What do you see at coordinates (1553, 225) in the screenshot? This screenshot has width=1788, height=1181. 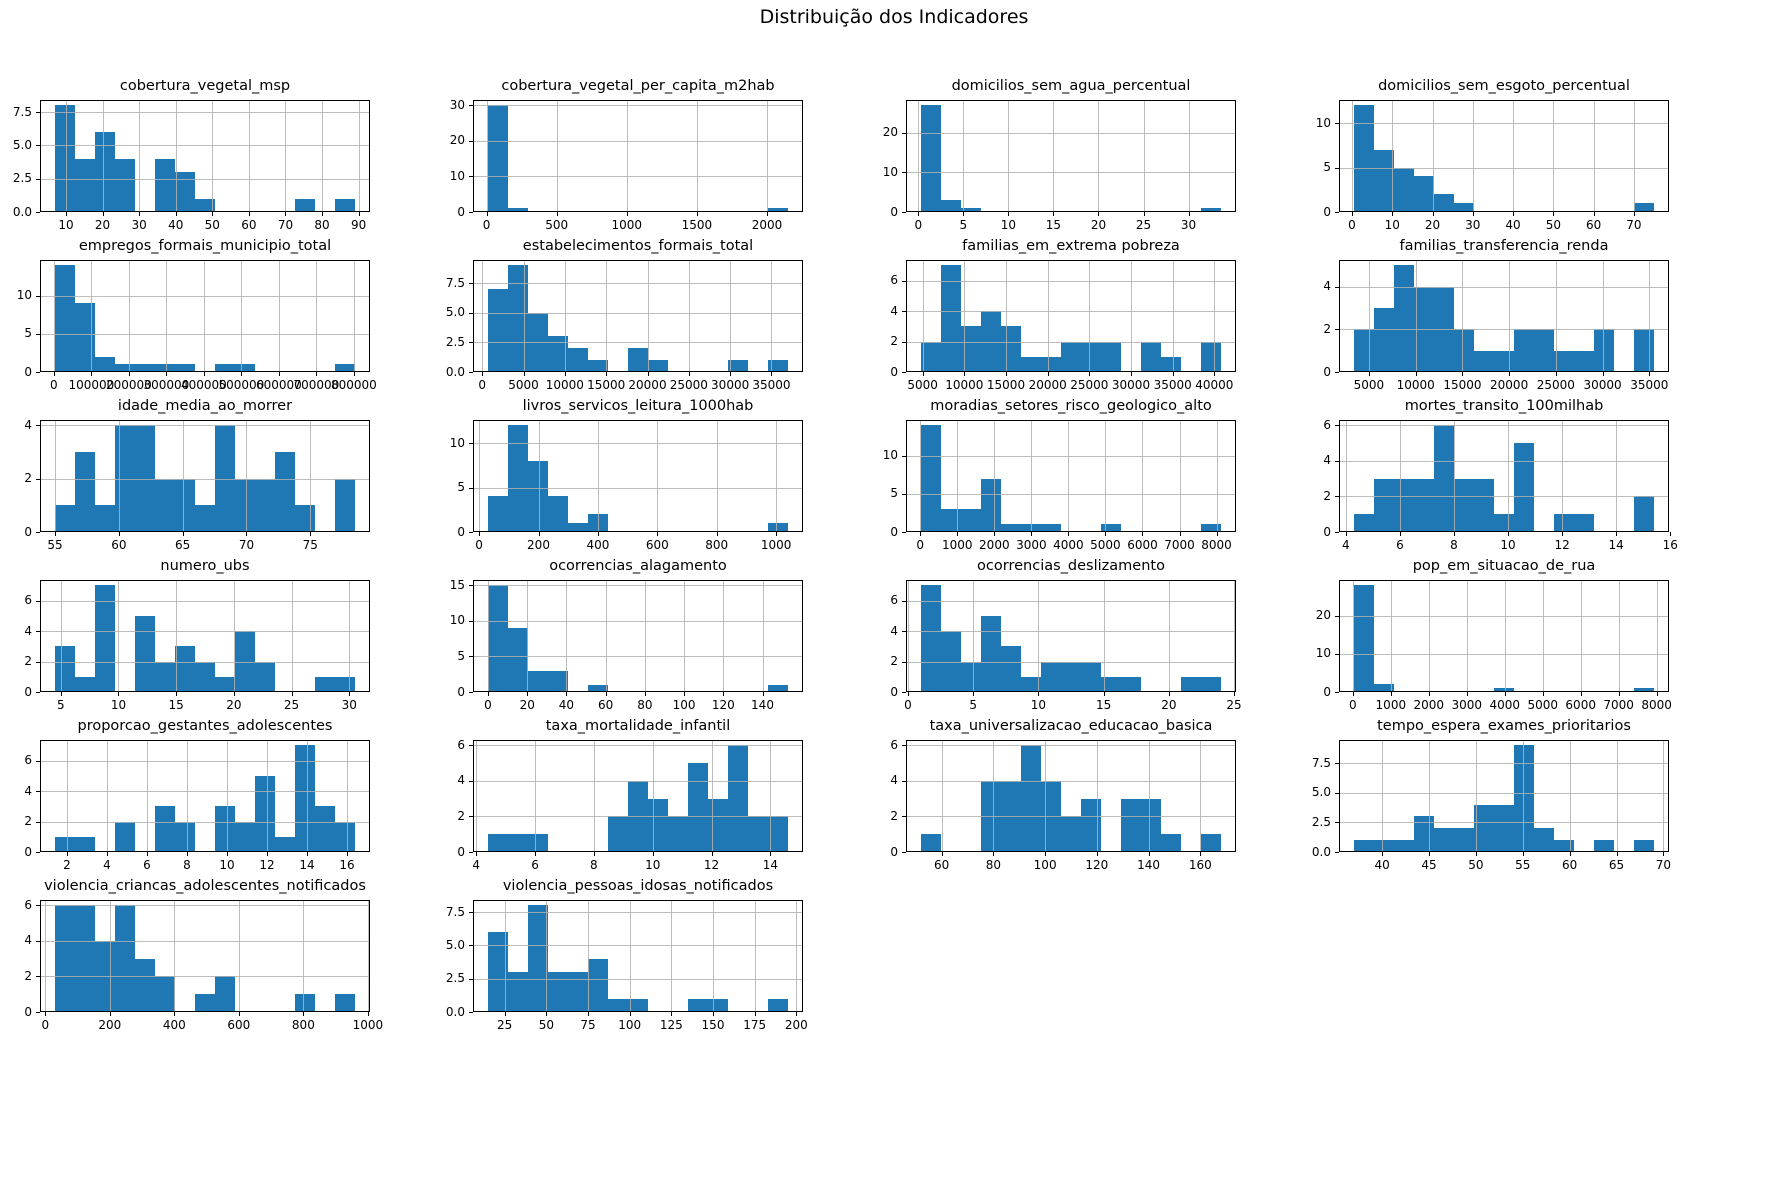 I see `x-tick-label: 50` at bounding box center [1553, 225].